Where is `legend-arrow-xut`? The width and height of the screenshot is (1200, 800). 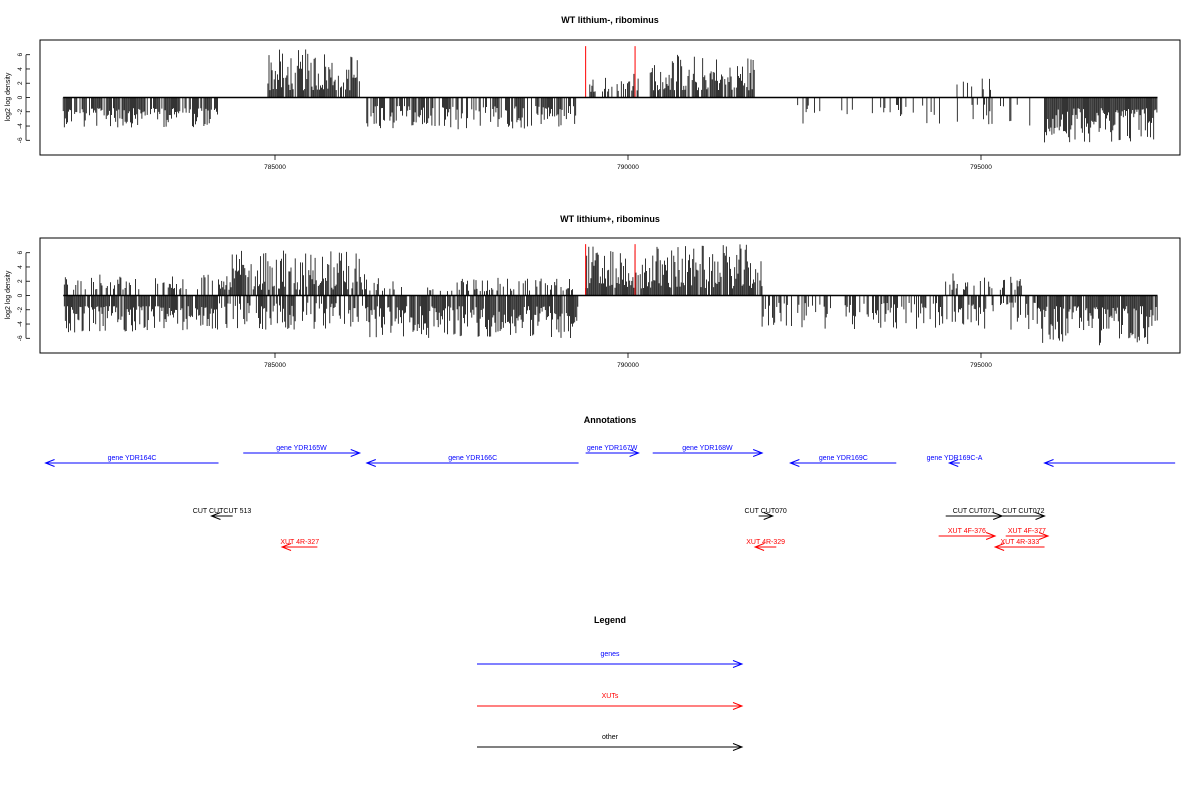 legend-arrow-xut is located at coordinates (610, 706).